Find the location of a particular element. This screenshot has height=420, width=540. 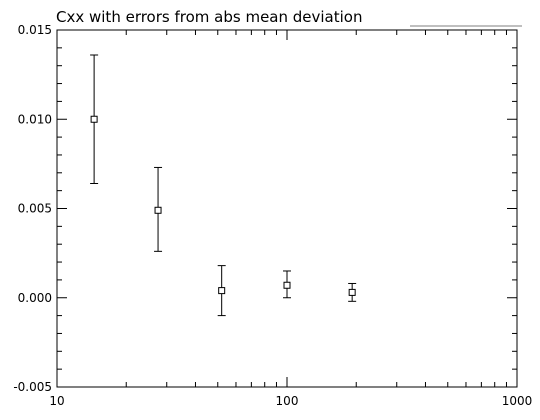

x-tick-label: 100 is located at coordinates (287, 401).